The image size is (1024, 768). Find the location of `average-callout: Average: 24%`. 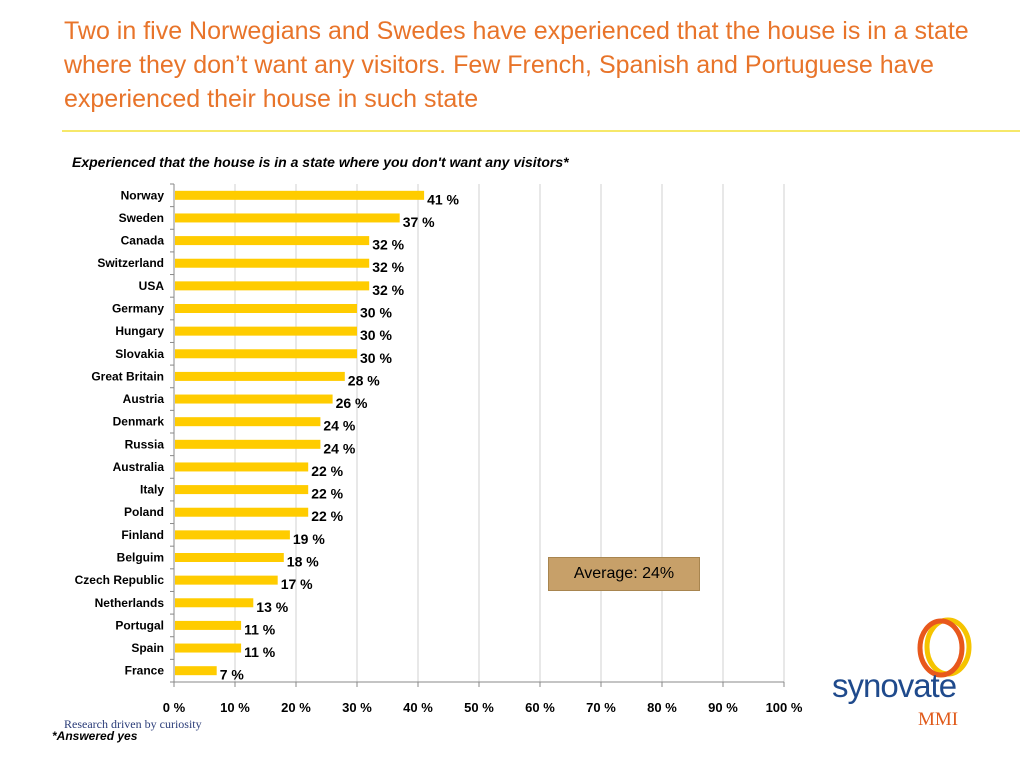

average-callout: Average: 24% is located at coordinates (624, 574).